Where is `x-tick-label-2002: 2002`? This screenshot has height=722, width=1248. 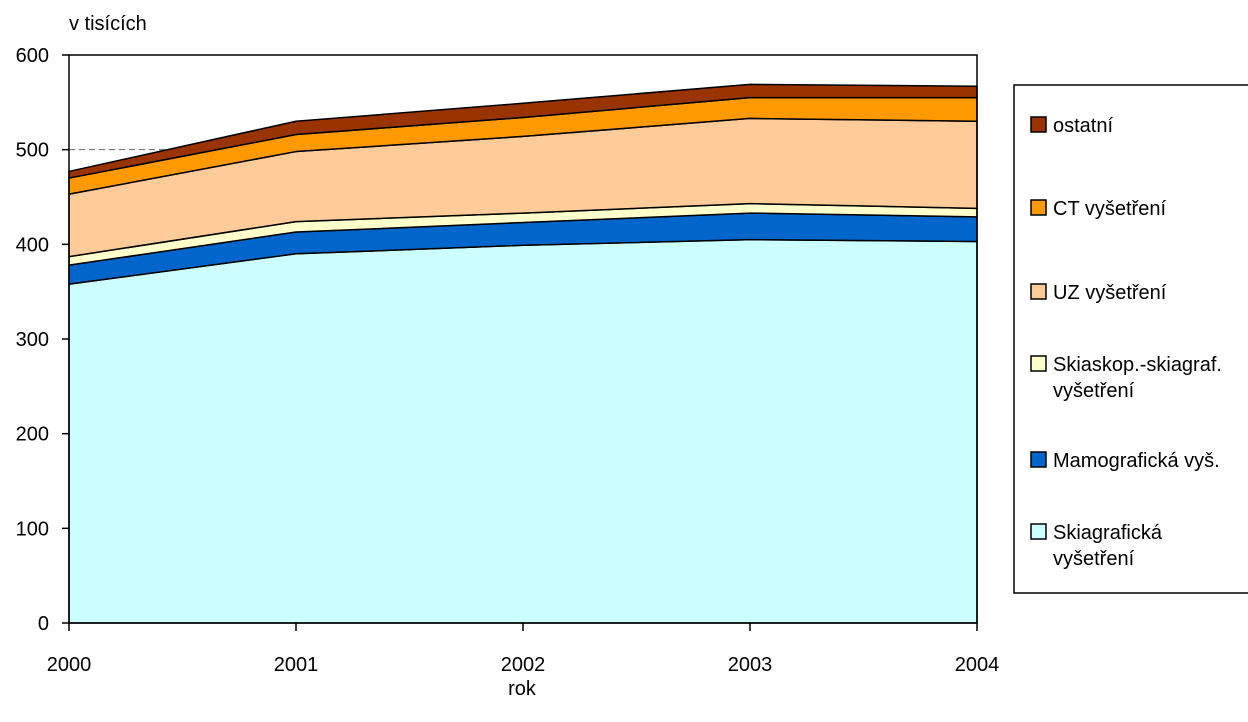 x-tick-label-2002: 2002 is located at coordinates (523, 665).